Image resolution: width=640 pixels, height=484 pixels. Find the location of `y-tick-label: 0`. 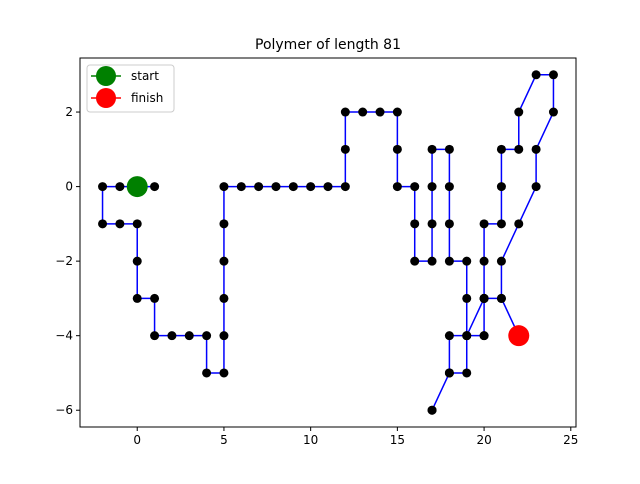

y-tick-label: 0 is located at coordinates (69, 187).